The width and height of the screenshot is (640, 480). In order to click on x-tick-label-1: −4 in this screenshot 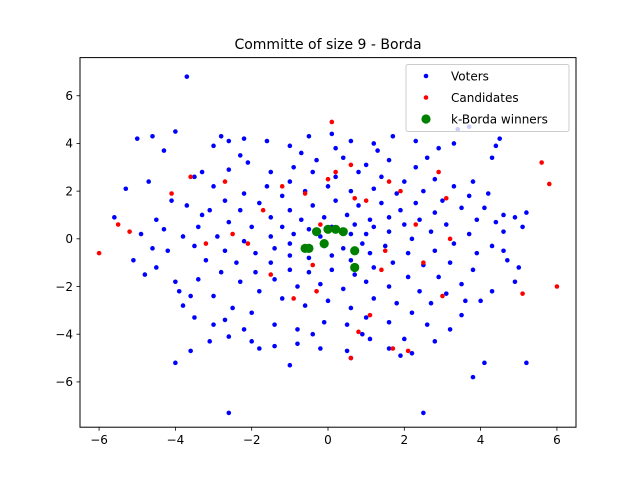, I will do `click(176, 440)`.